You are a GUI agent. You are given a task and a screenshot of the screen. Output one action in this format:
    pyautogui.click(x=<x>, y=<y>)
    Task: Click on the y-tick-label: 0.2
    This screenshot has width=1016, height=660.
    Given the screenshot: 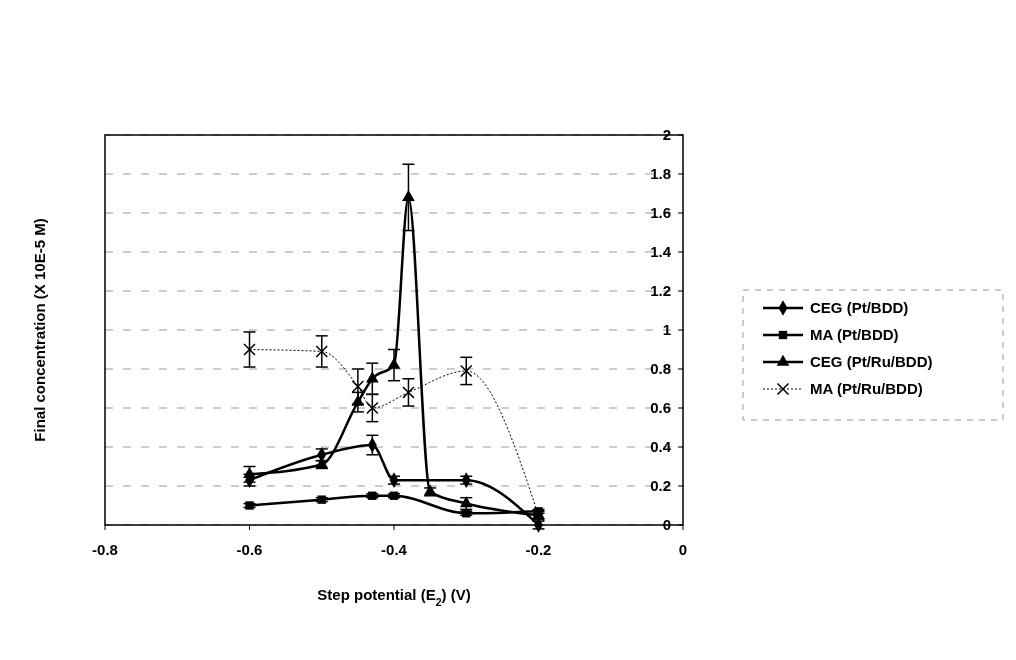 What is the action you would take?
    pyautogui.click(x=660, y=485)
    